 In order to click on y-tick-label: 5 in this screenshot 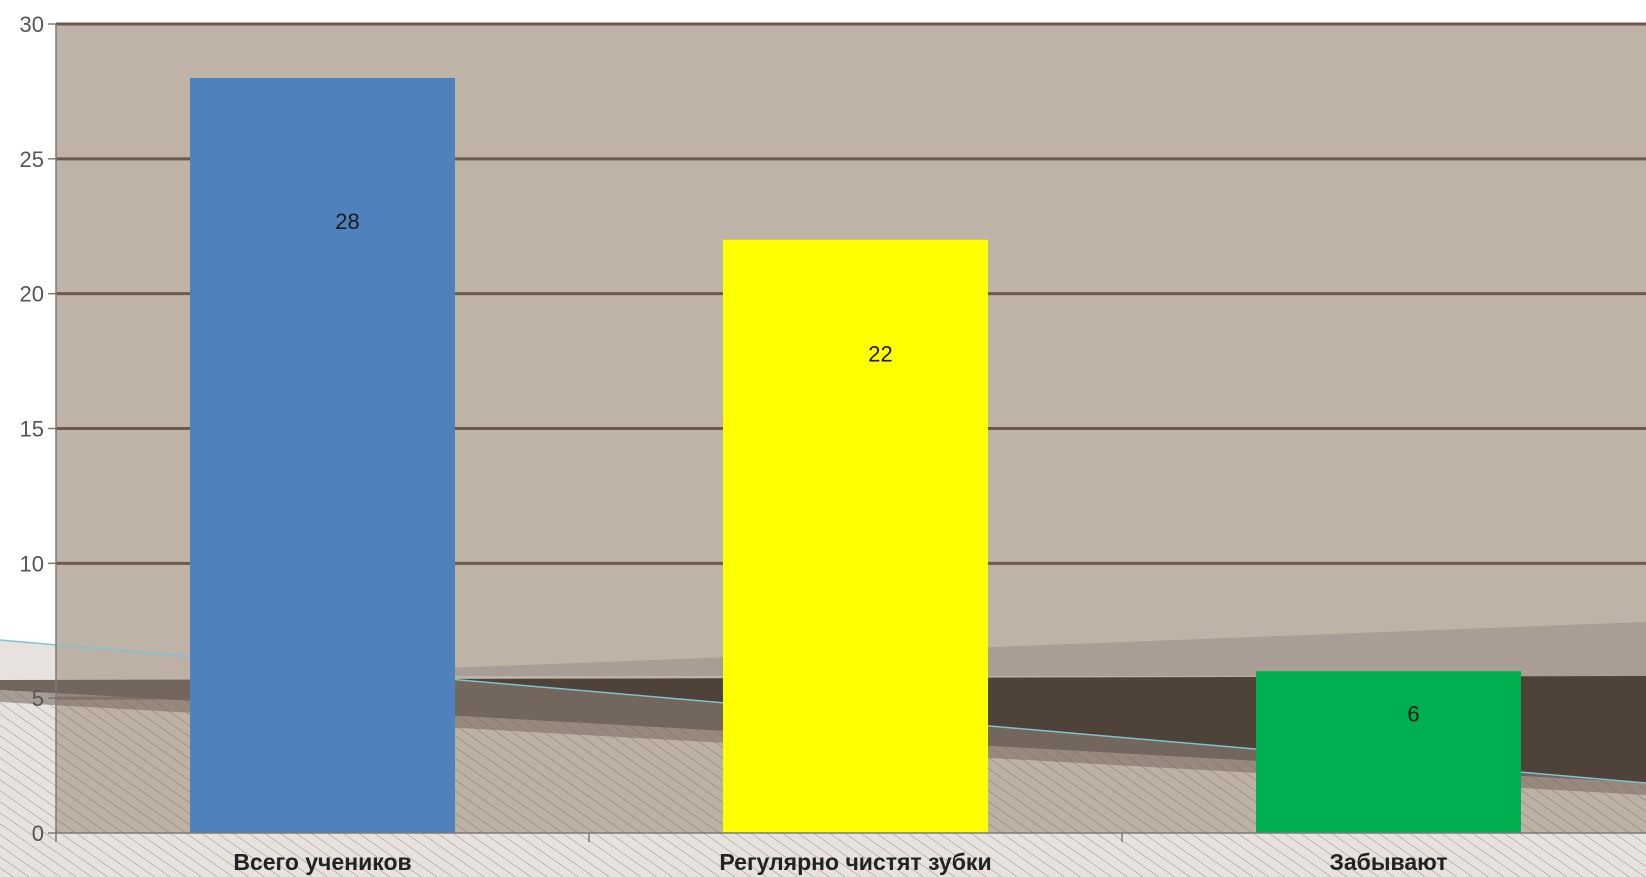, I will do `click(38, 698)`.